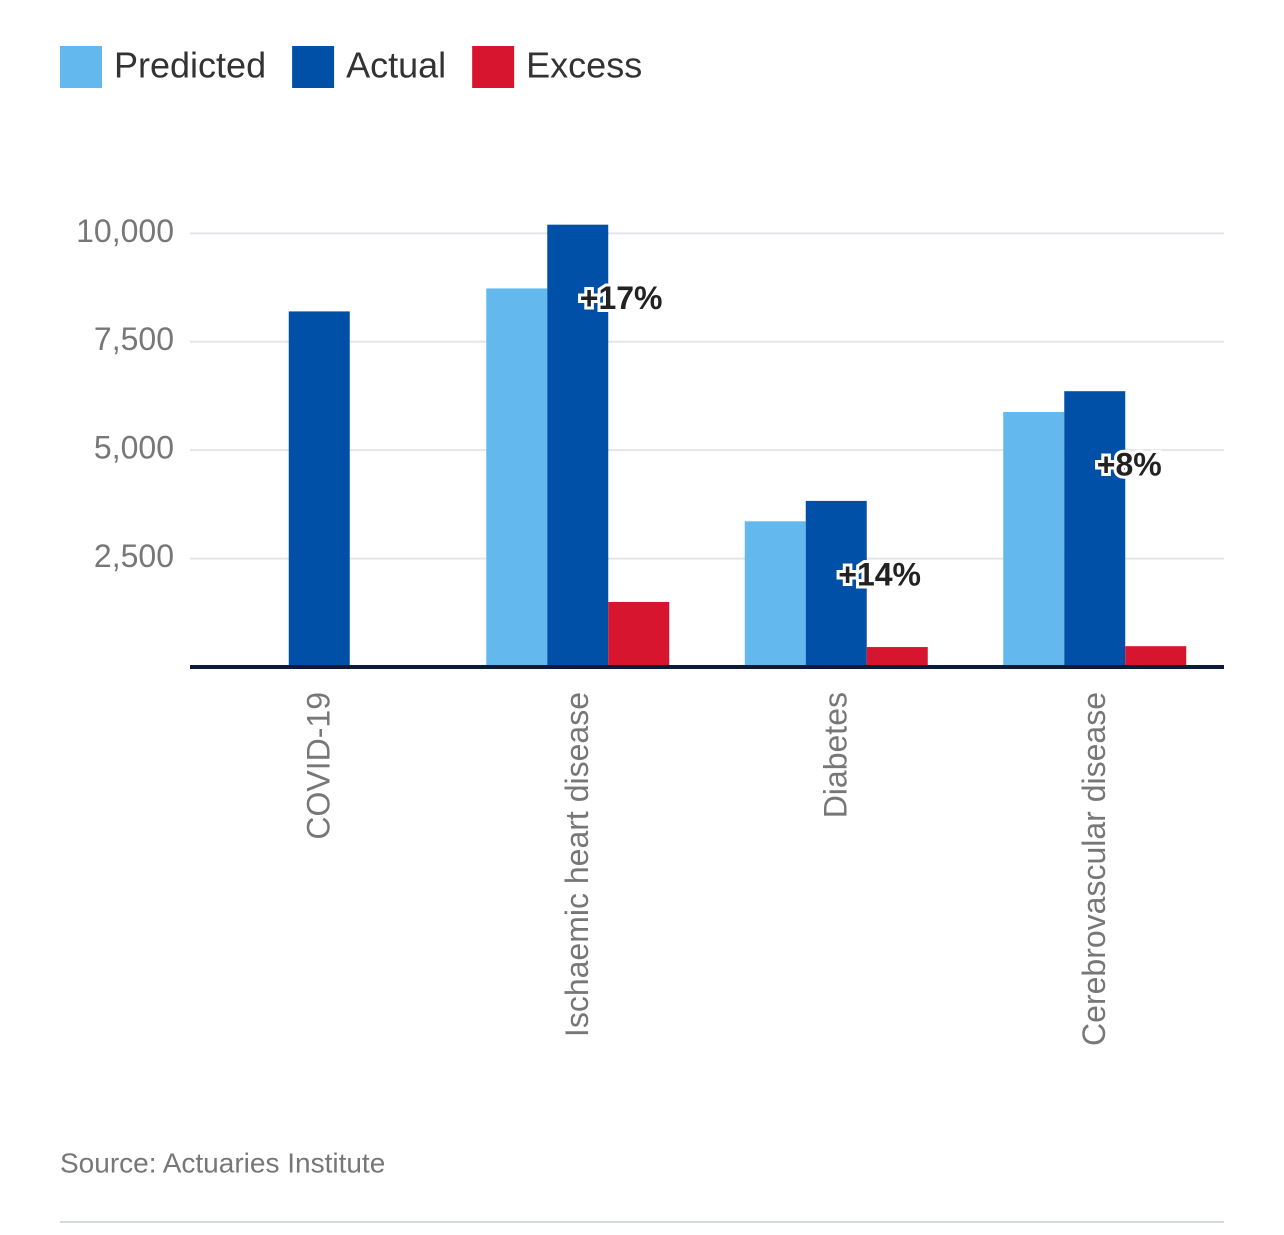  What do you see at coordinates (621, 298) in the screenshot?
I see `excess-label: +17%` at bounding box center [621, 298].